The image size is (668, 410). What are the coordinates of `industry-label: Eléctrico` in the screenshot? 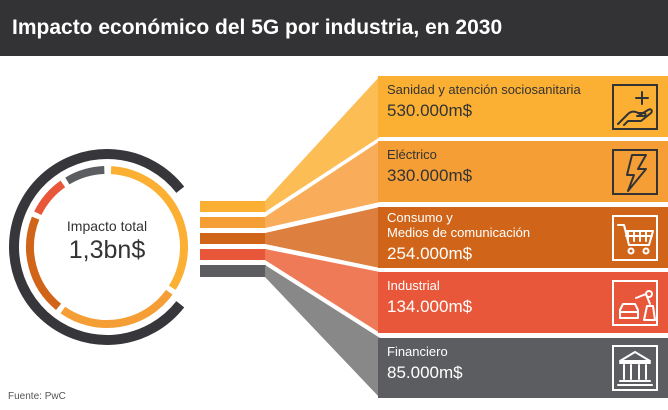 It's located at (527, 154).